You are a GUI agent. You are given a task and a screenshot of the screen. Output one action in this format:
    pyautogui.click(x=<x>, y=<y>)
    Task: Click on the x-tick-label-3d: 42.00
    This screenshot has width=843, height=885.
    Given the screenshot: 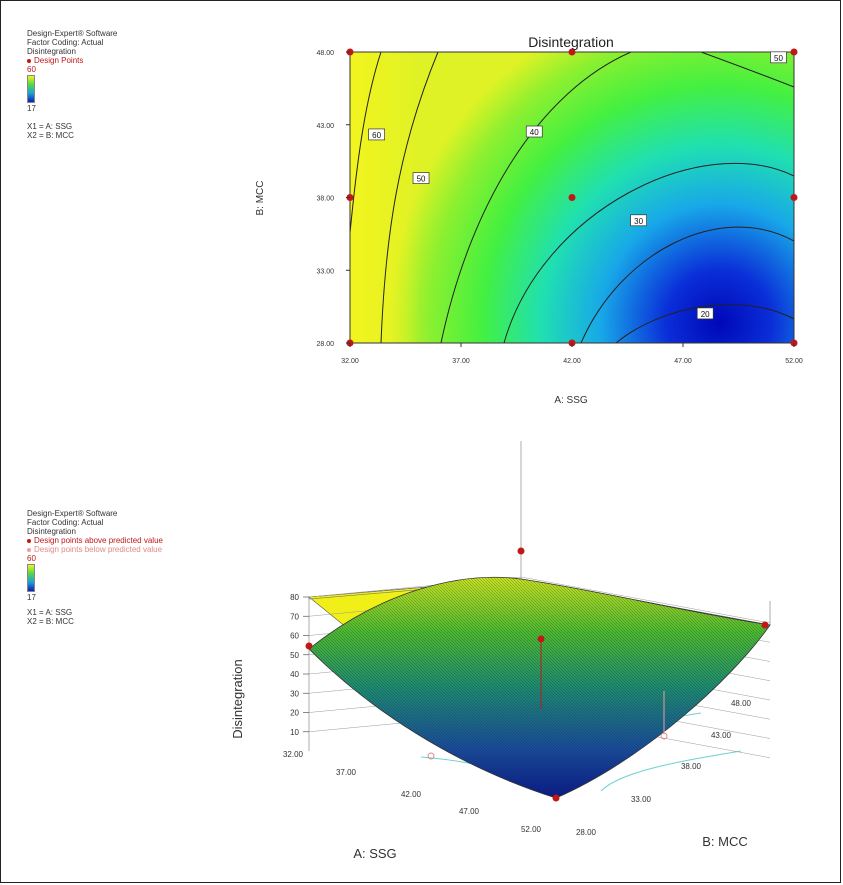 What is the action you would take?
    pyautogui.click(x=411, y=794)
    